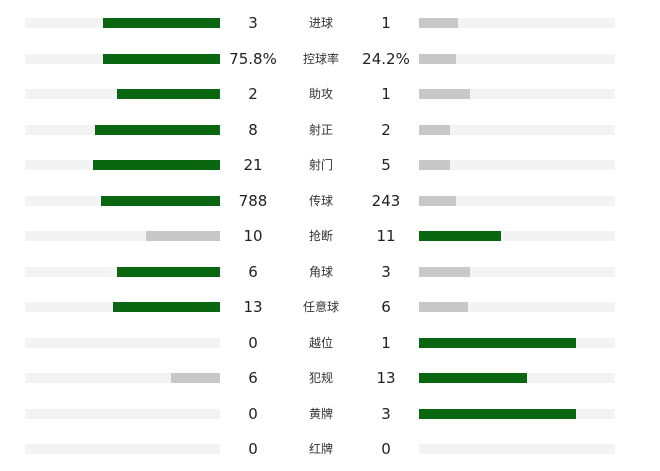 This screenshot has width=660, height=471. I want to click on away-value: 0, so click(386, 449).